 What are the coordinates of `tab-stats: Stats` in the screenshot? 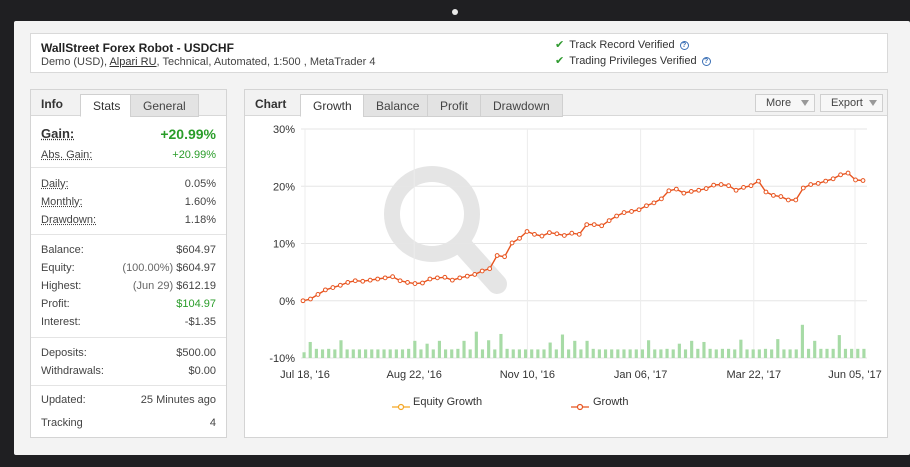 It's located at (107, 105).